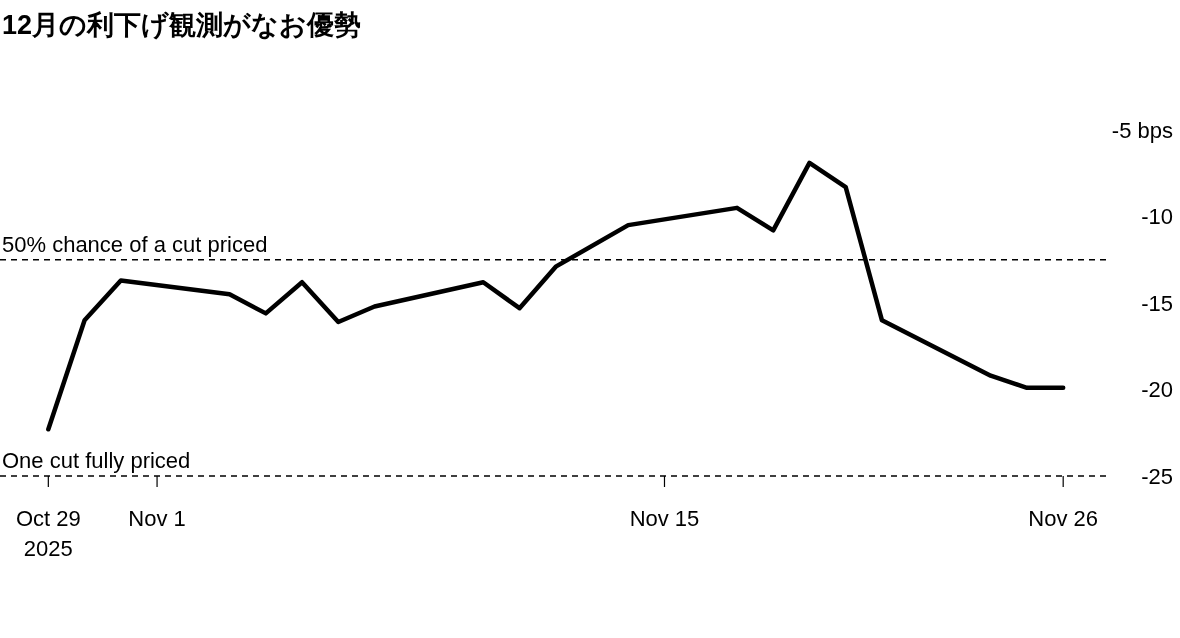  Describe the element at coordinates (1157, 476) in the screenshot. I see `y-tick-label: -25` at that location.